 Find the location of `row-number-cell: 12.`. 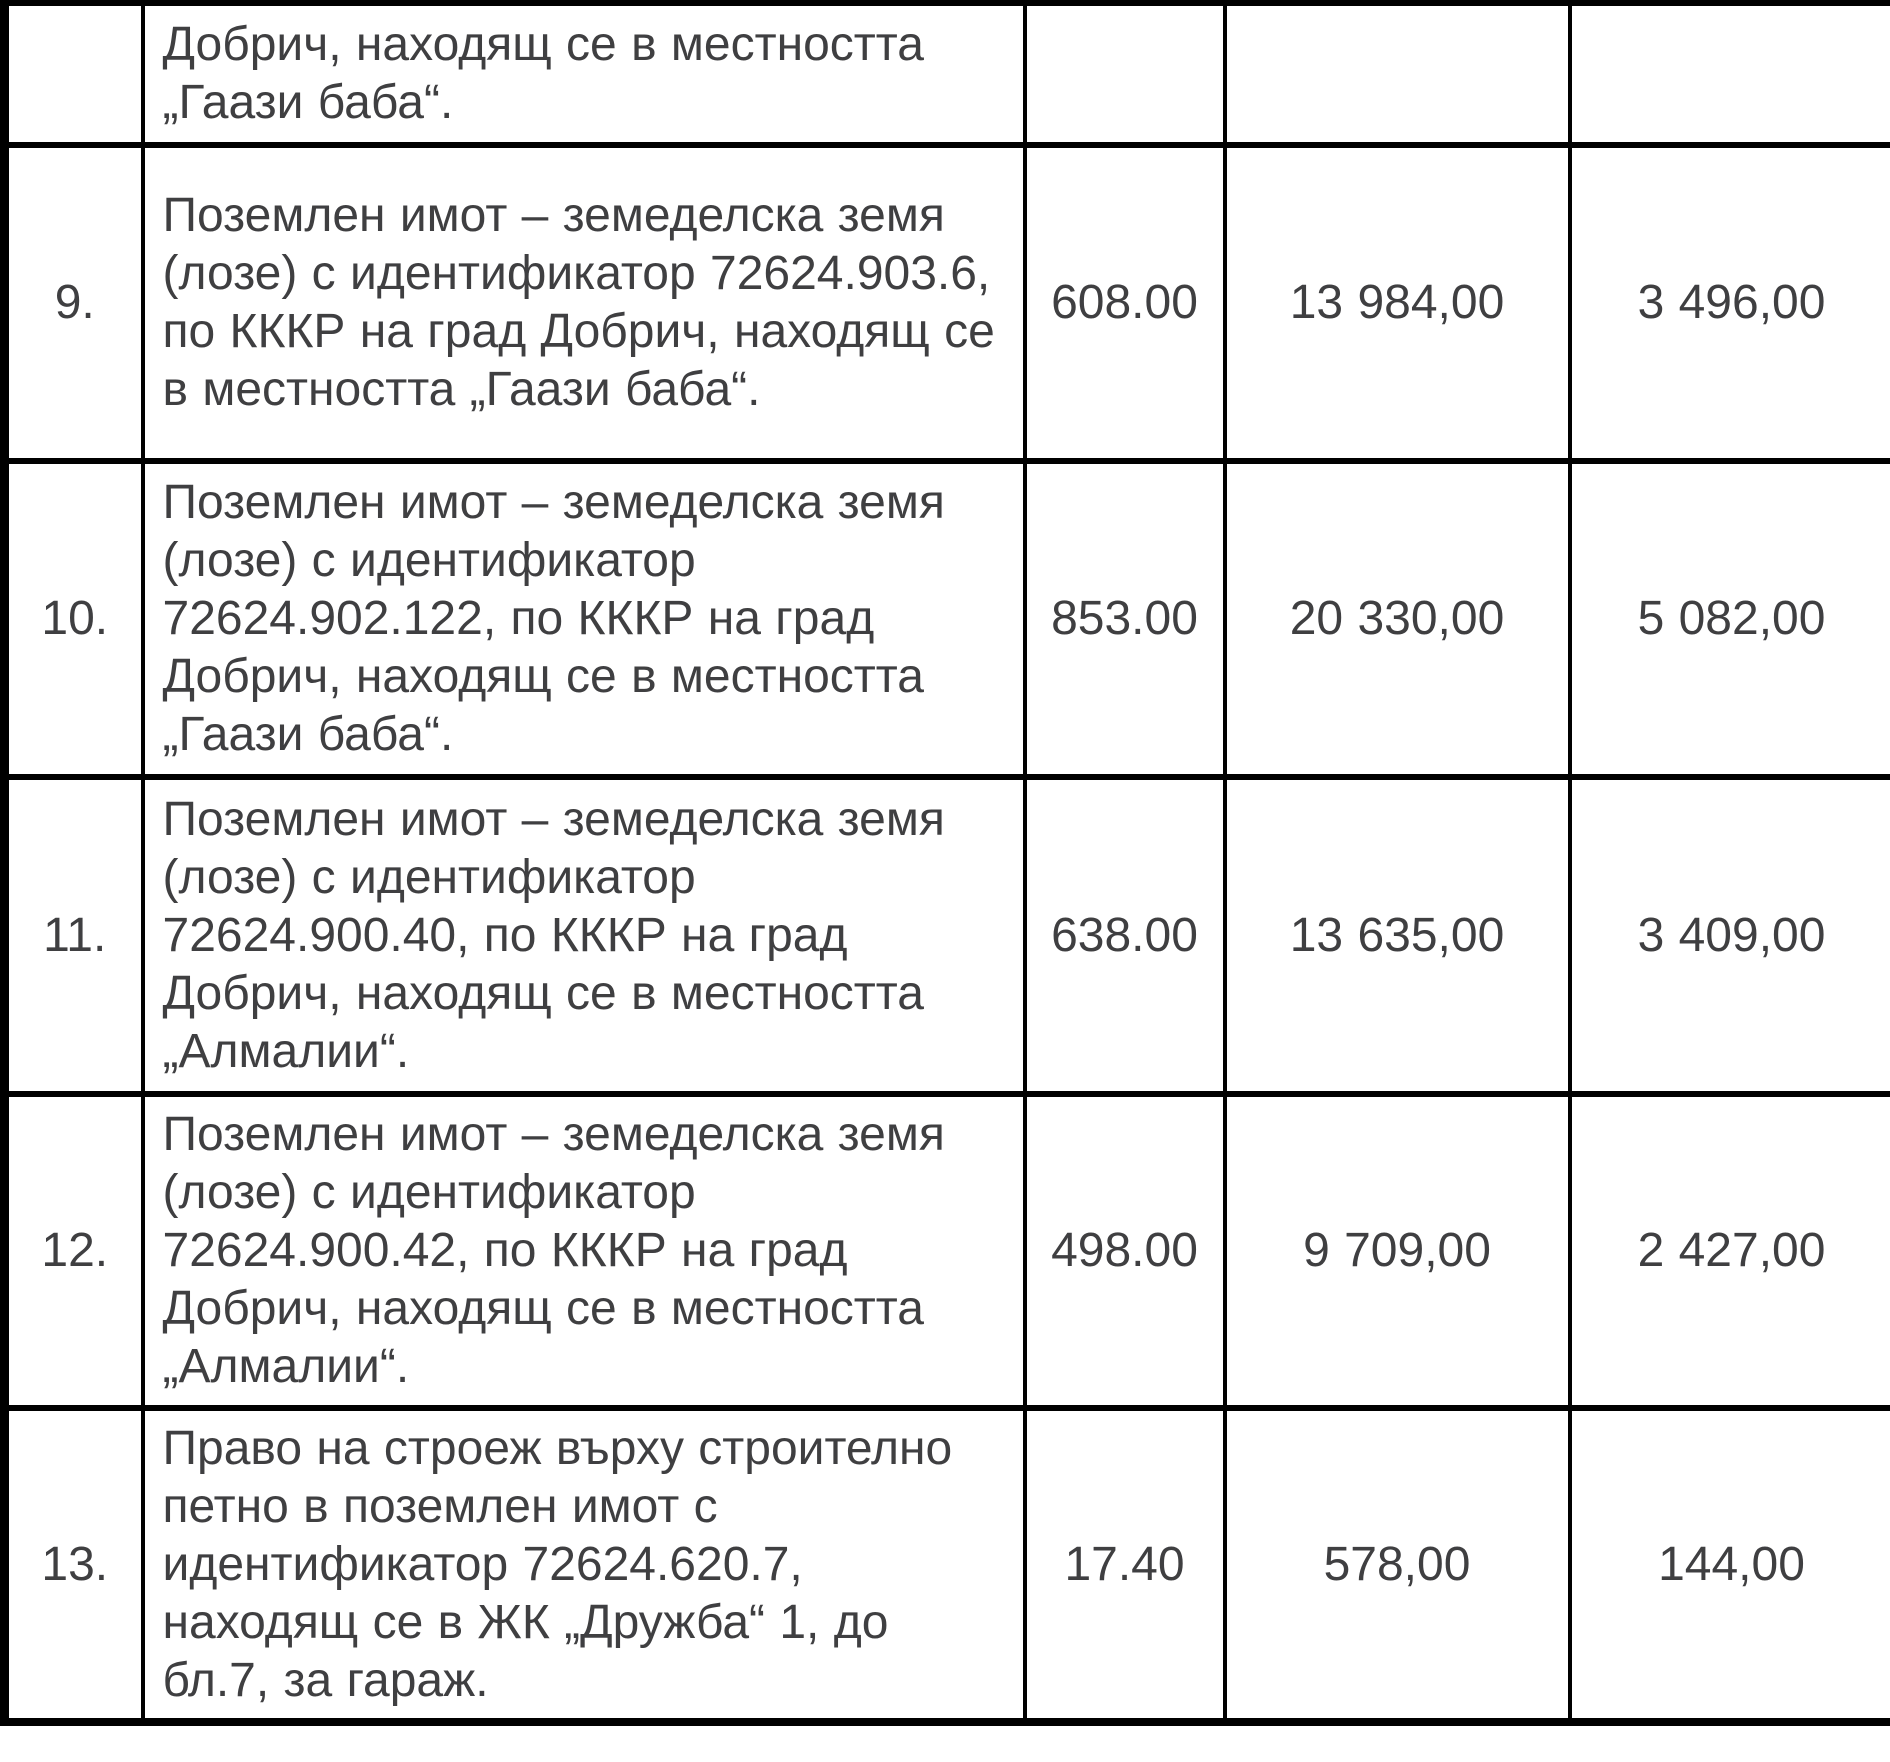

row-number-cell: 12. is located at coordinates (73, 1251).